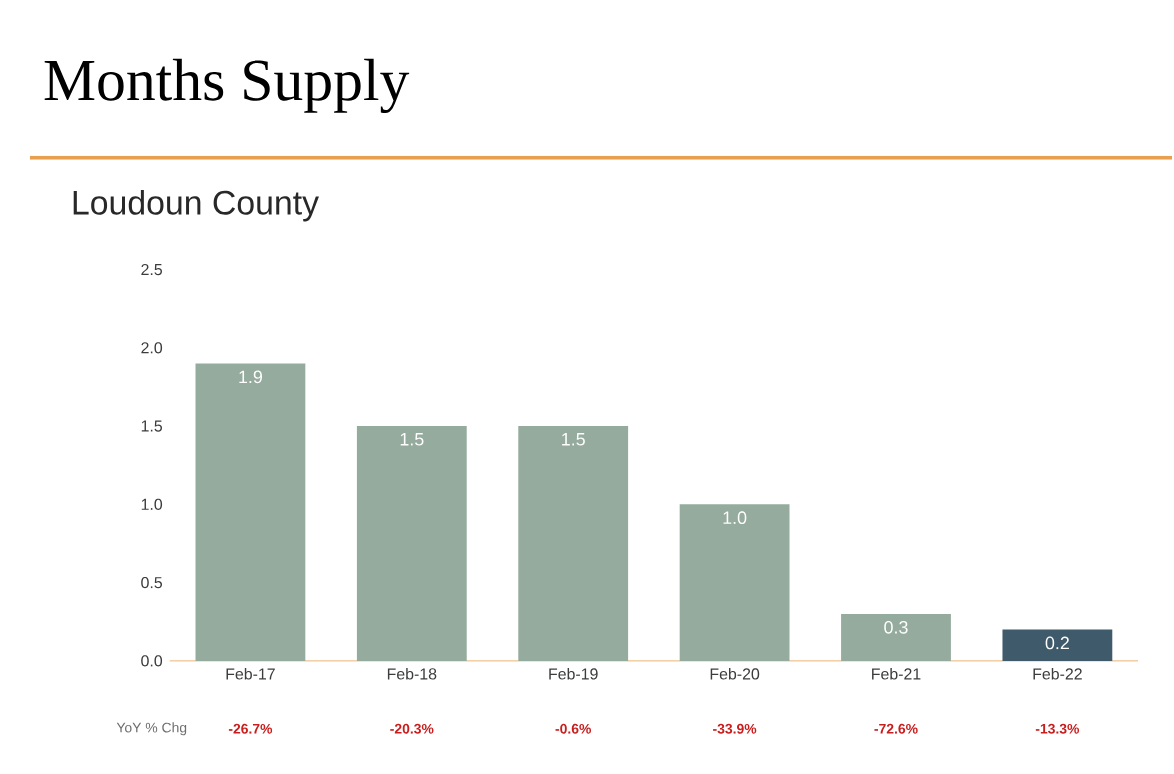 This screenshot has height=774, width=1174. Describe the element at coordinates (896, 627) in the screenshot. I see `data-label: 0.3` at that location.